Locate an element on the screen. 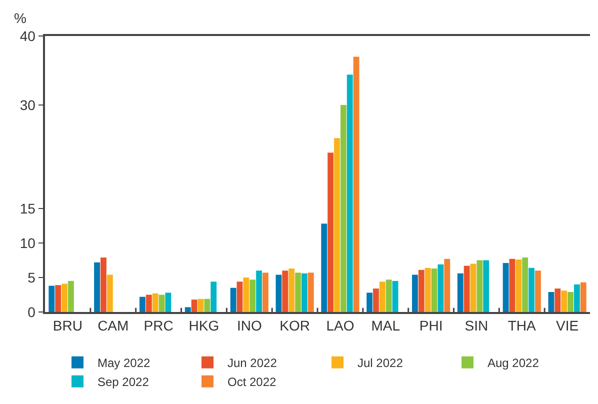  x-tick-label: CAM is located at coordinates (113, 326).